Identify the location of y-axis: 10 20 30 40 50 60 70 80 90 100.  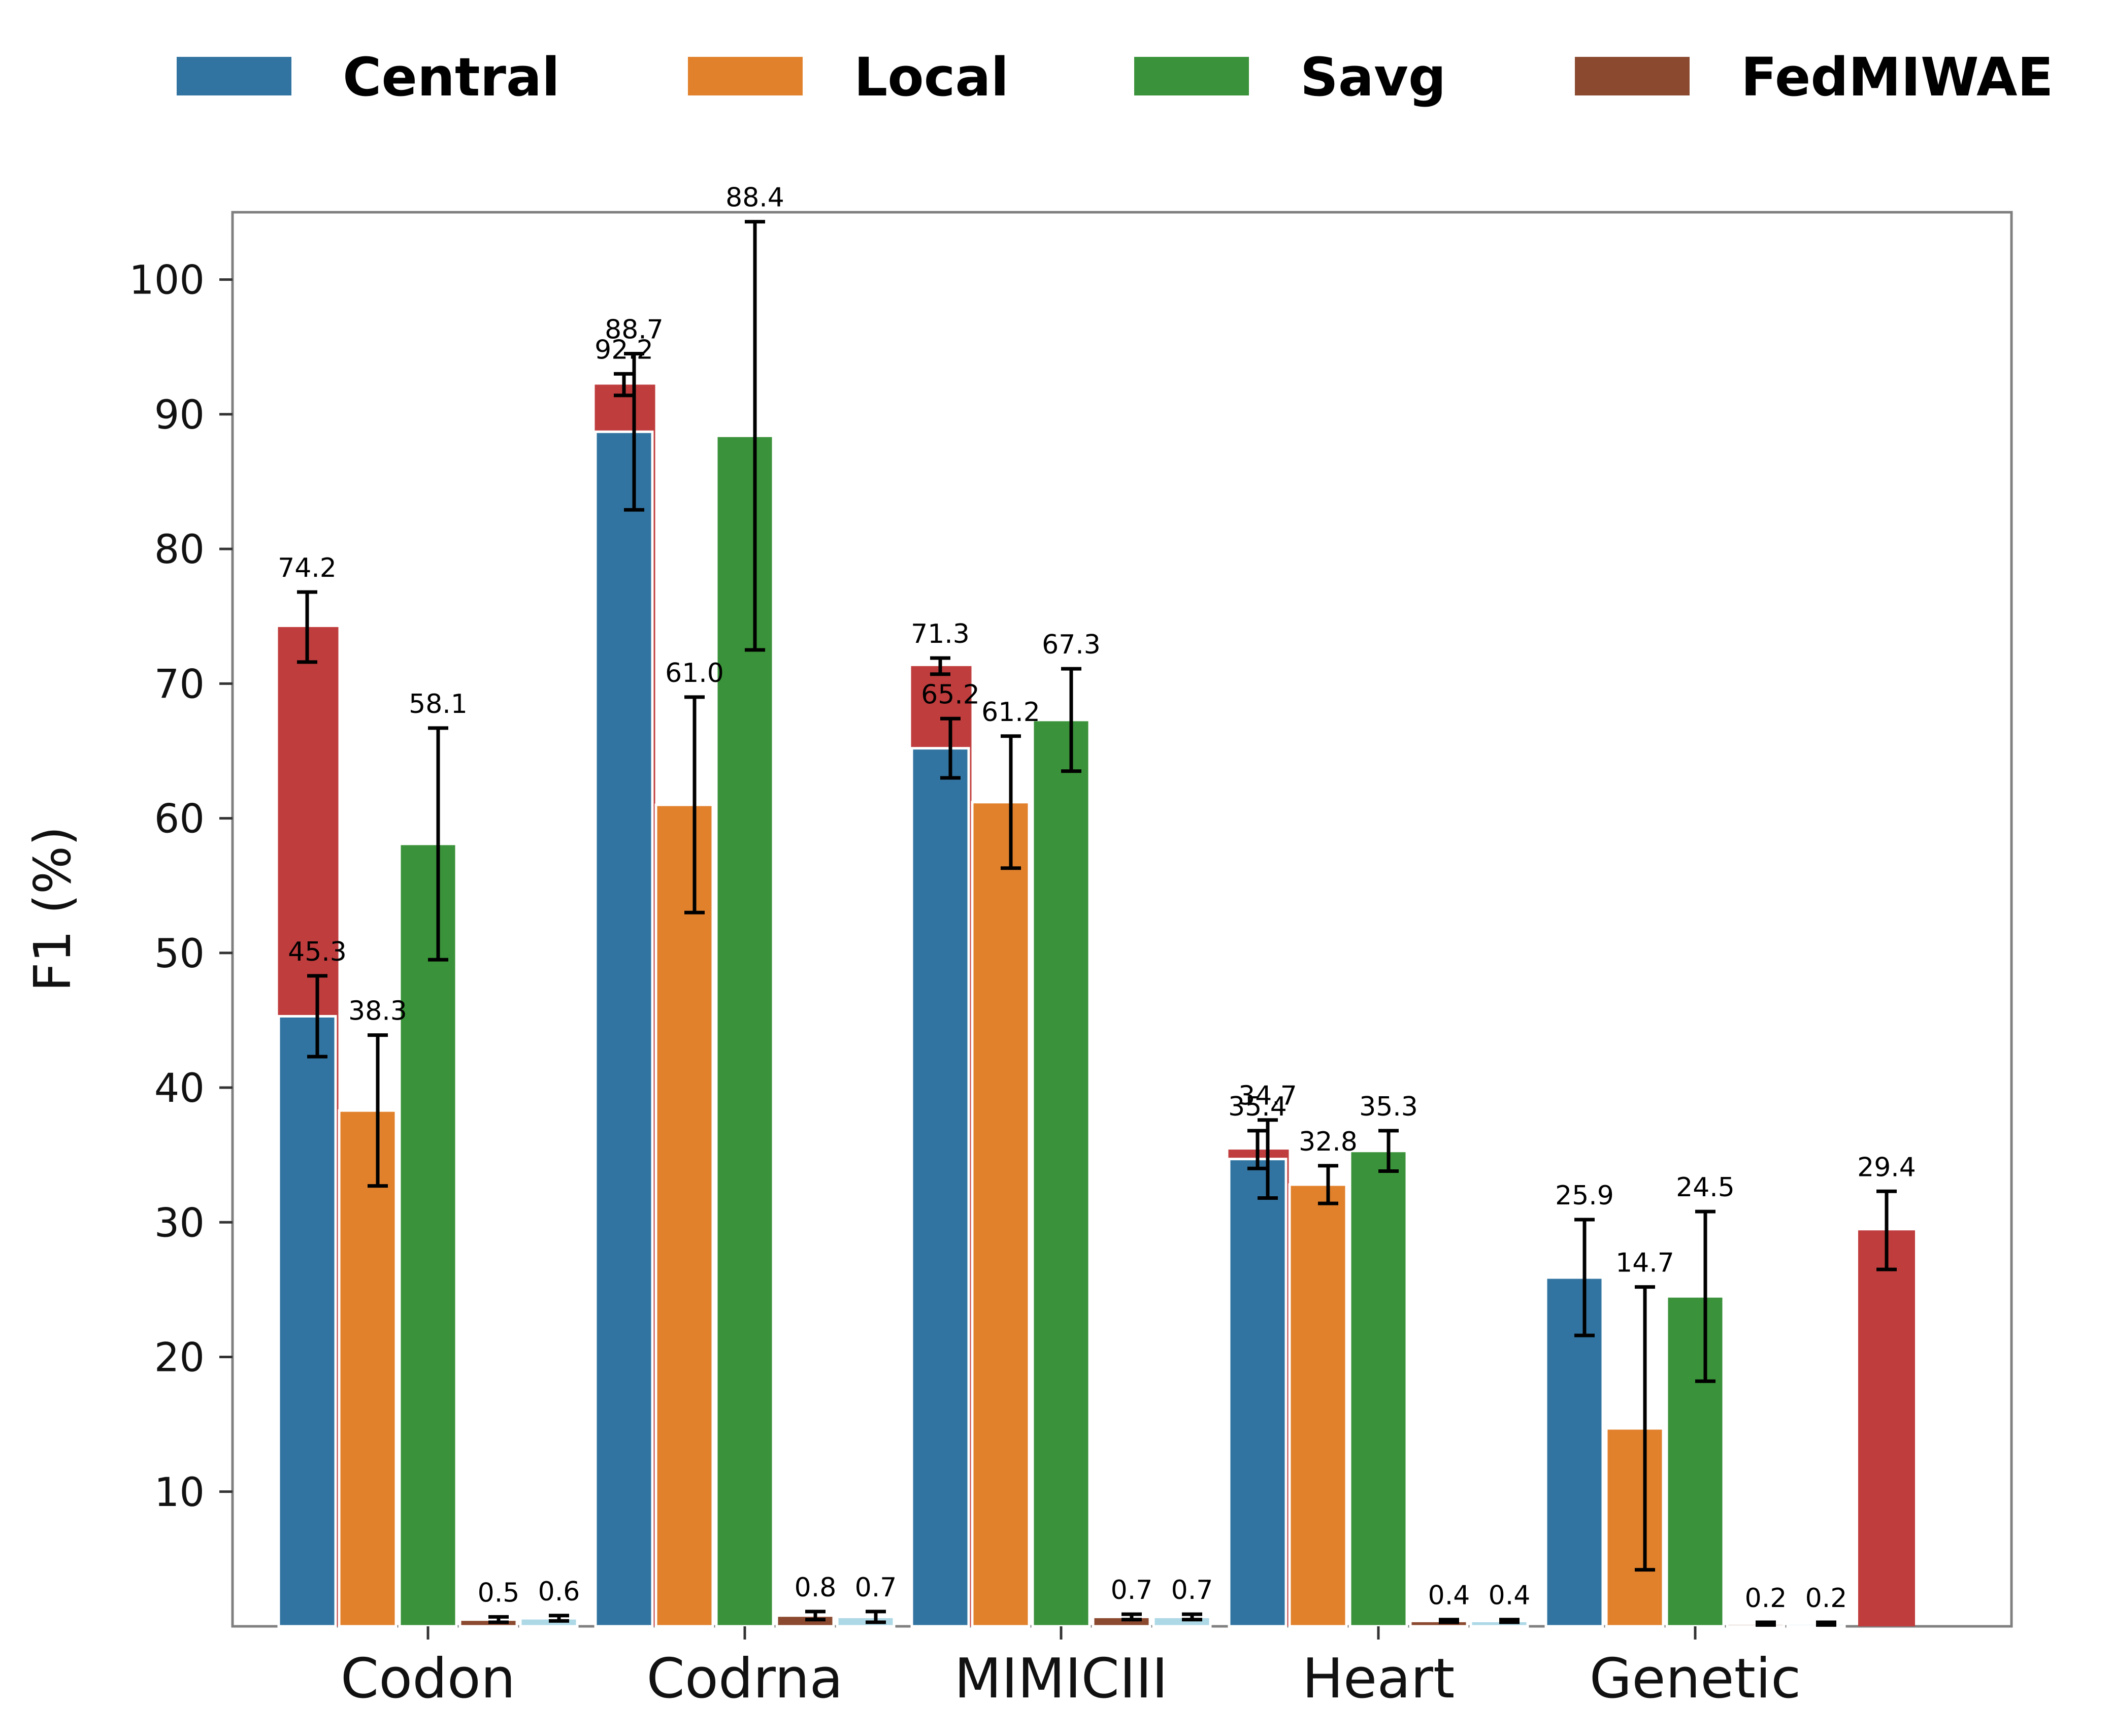
(181, 887).